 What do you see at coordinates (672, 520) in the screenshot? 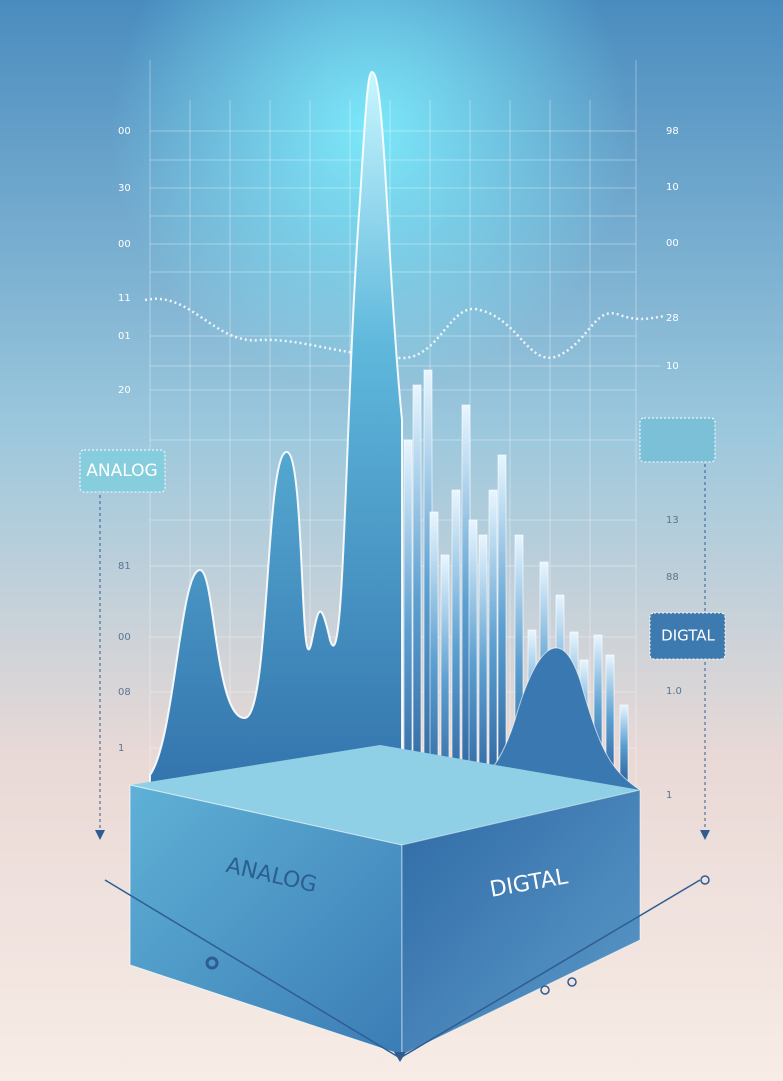
I see `axis-label: 13` at bounding box center [672, 520].